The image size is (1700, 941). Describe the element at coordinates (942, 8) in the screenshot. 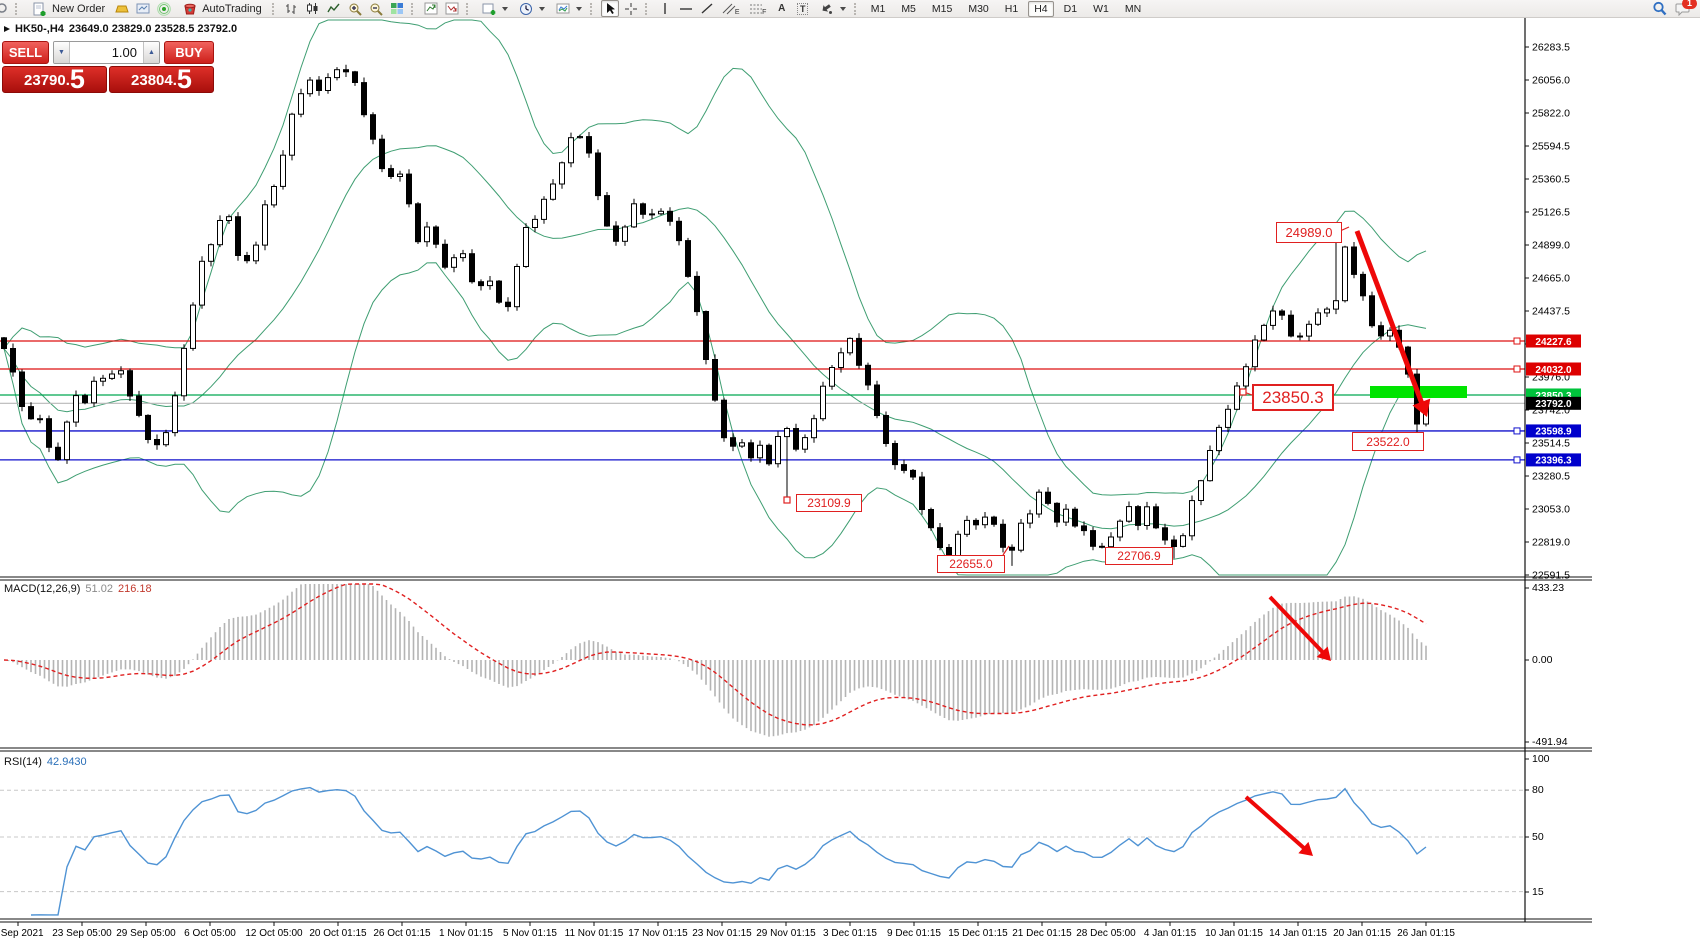

I see `timeframe-m15: M15` at that location.